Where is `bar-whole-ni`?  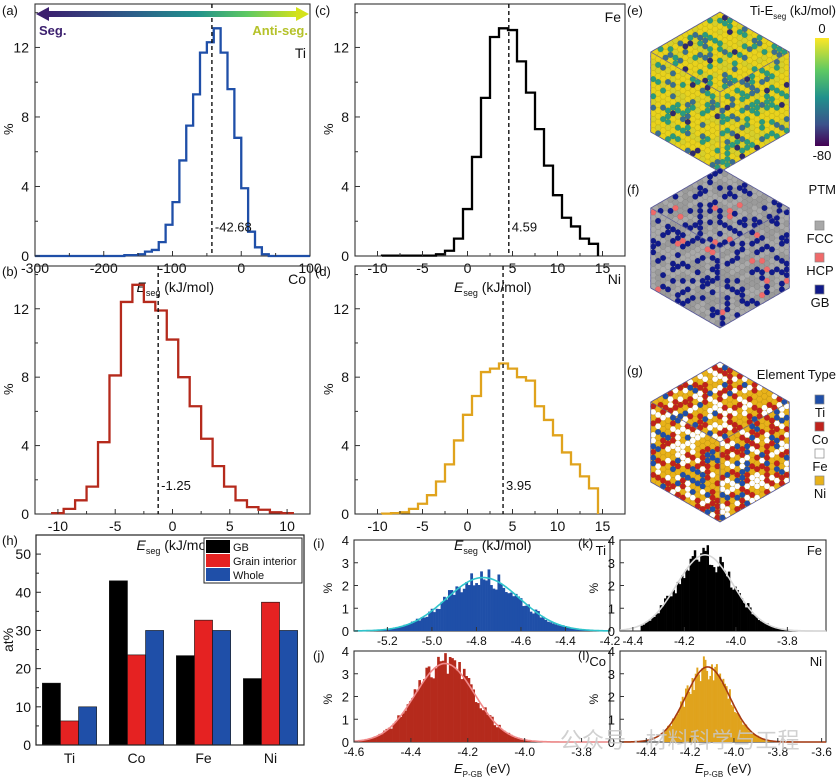
bar-whole-ni is located at coordinates (288, 688).